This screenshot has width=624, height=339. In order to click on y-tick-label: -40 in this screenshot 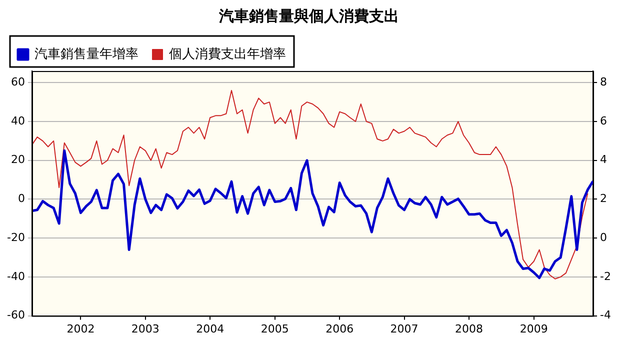, I will do `click(16, 276)`.